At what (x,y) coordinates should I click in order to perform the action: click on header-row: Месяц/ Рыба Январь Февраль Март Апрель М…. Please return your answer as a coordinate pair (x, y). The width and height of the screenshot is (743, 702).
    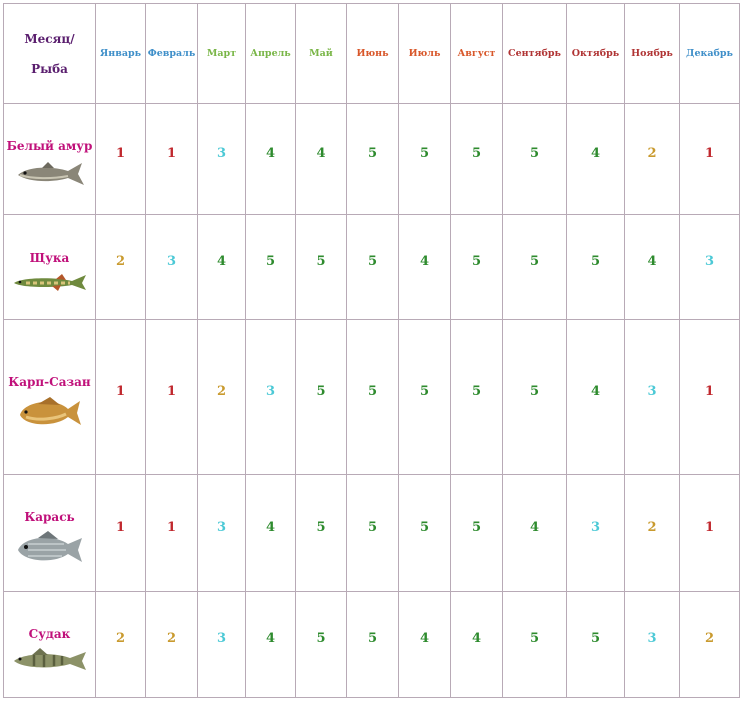
    Looking at the image, I should click on (371, 53).